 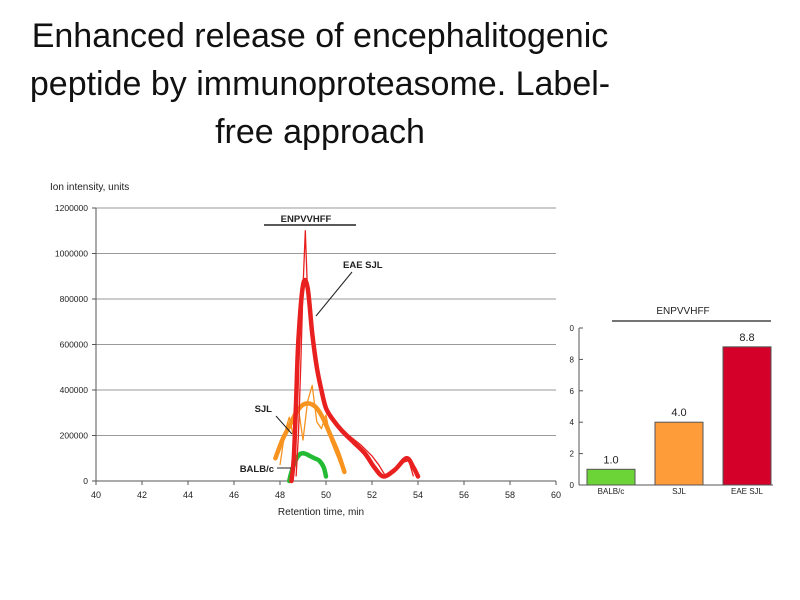 I want to click on bar-y-tick-label-3: 6, so click(x=572, y=391).